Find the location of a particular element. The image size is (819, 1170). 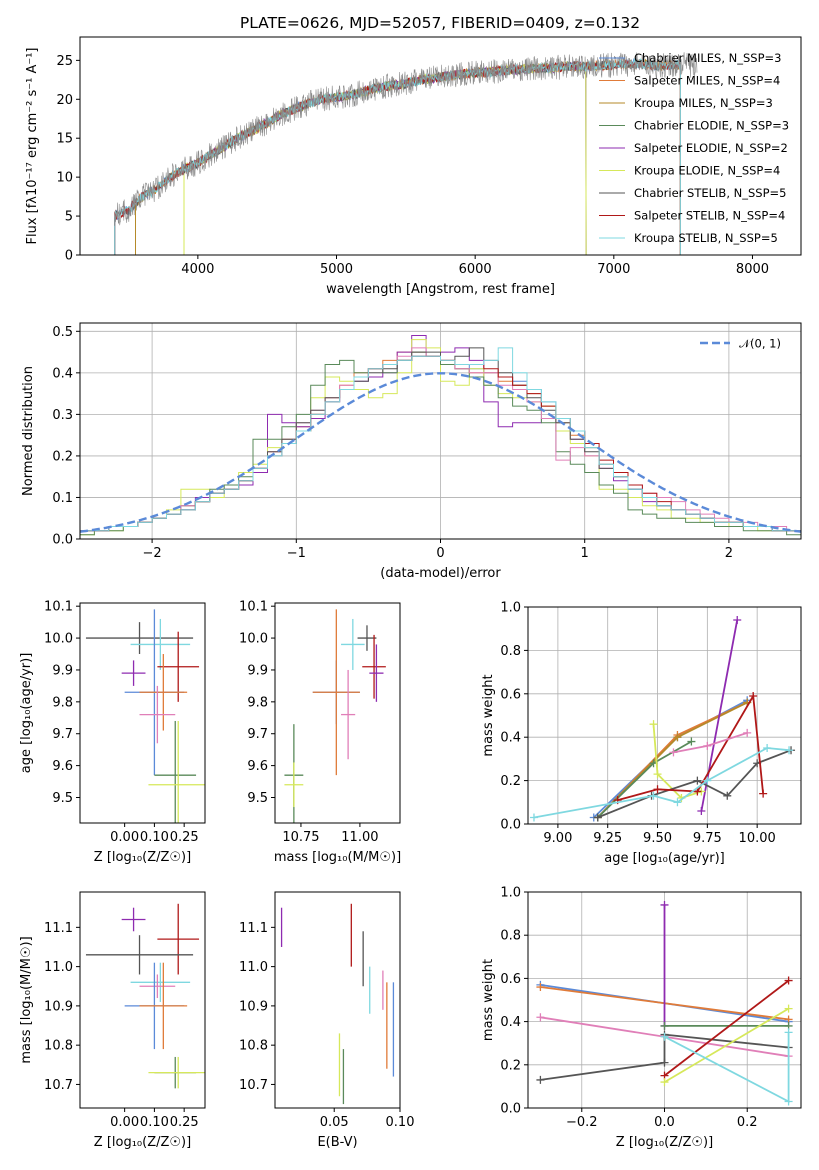

x-axis-label: age [log₁₀(age/yr)] is located at coordinates (664, 858).